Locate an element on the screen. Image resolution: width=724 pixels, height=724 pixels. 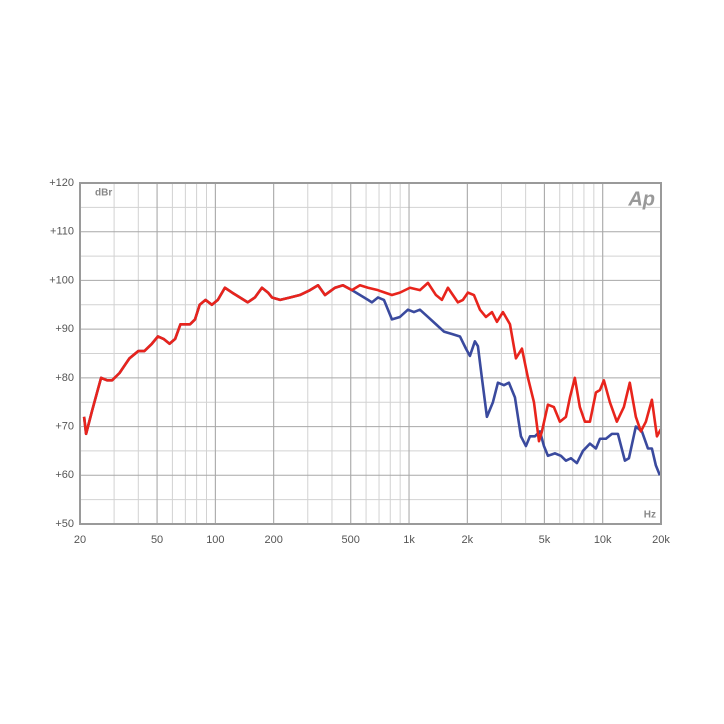
y-tick-label: +70 is located at coordinates (64, 426).